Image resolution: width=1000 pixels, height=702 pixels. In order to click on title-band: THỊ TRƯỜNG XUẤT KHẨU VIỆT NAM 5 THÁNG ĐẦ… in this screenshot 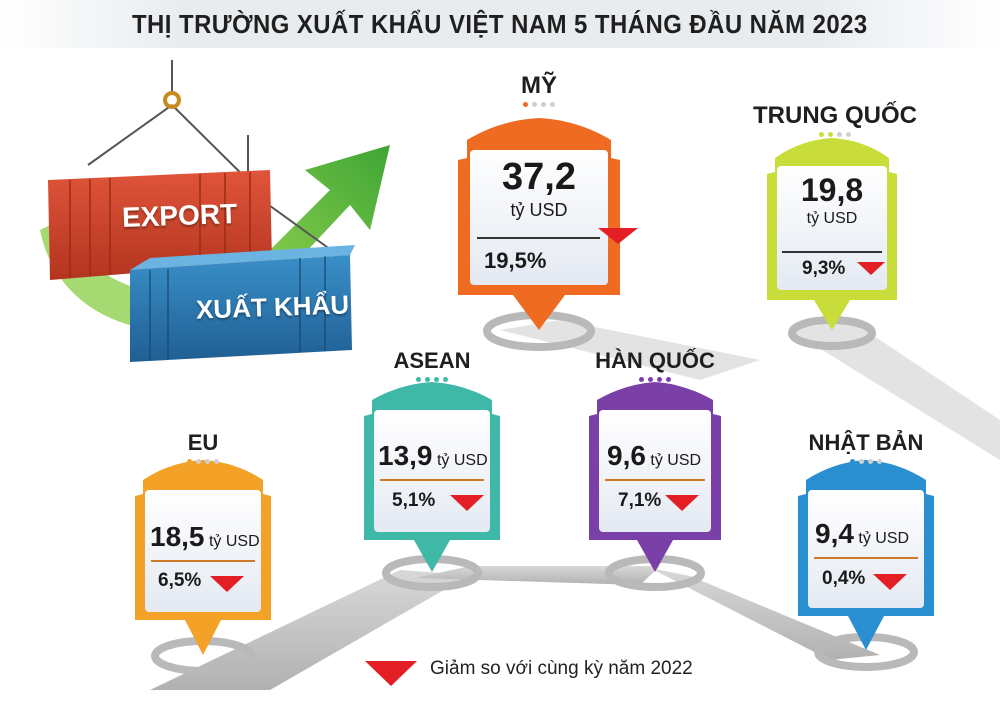, I will do `click(500, 24)`.